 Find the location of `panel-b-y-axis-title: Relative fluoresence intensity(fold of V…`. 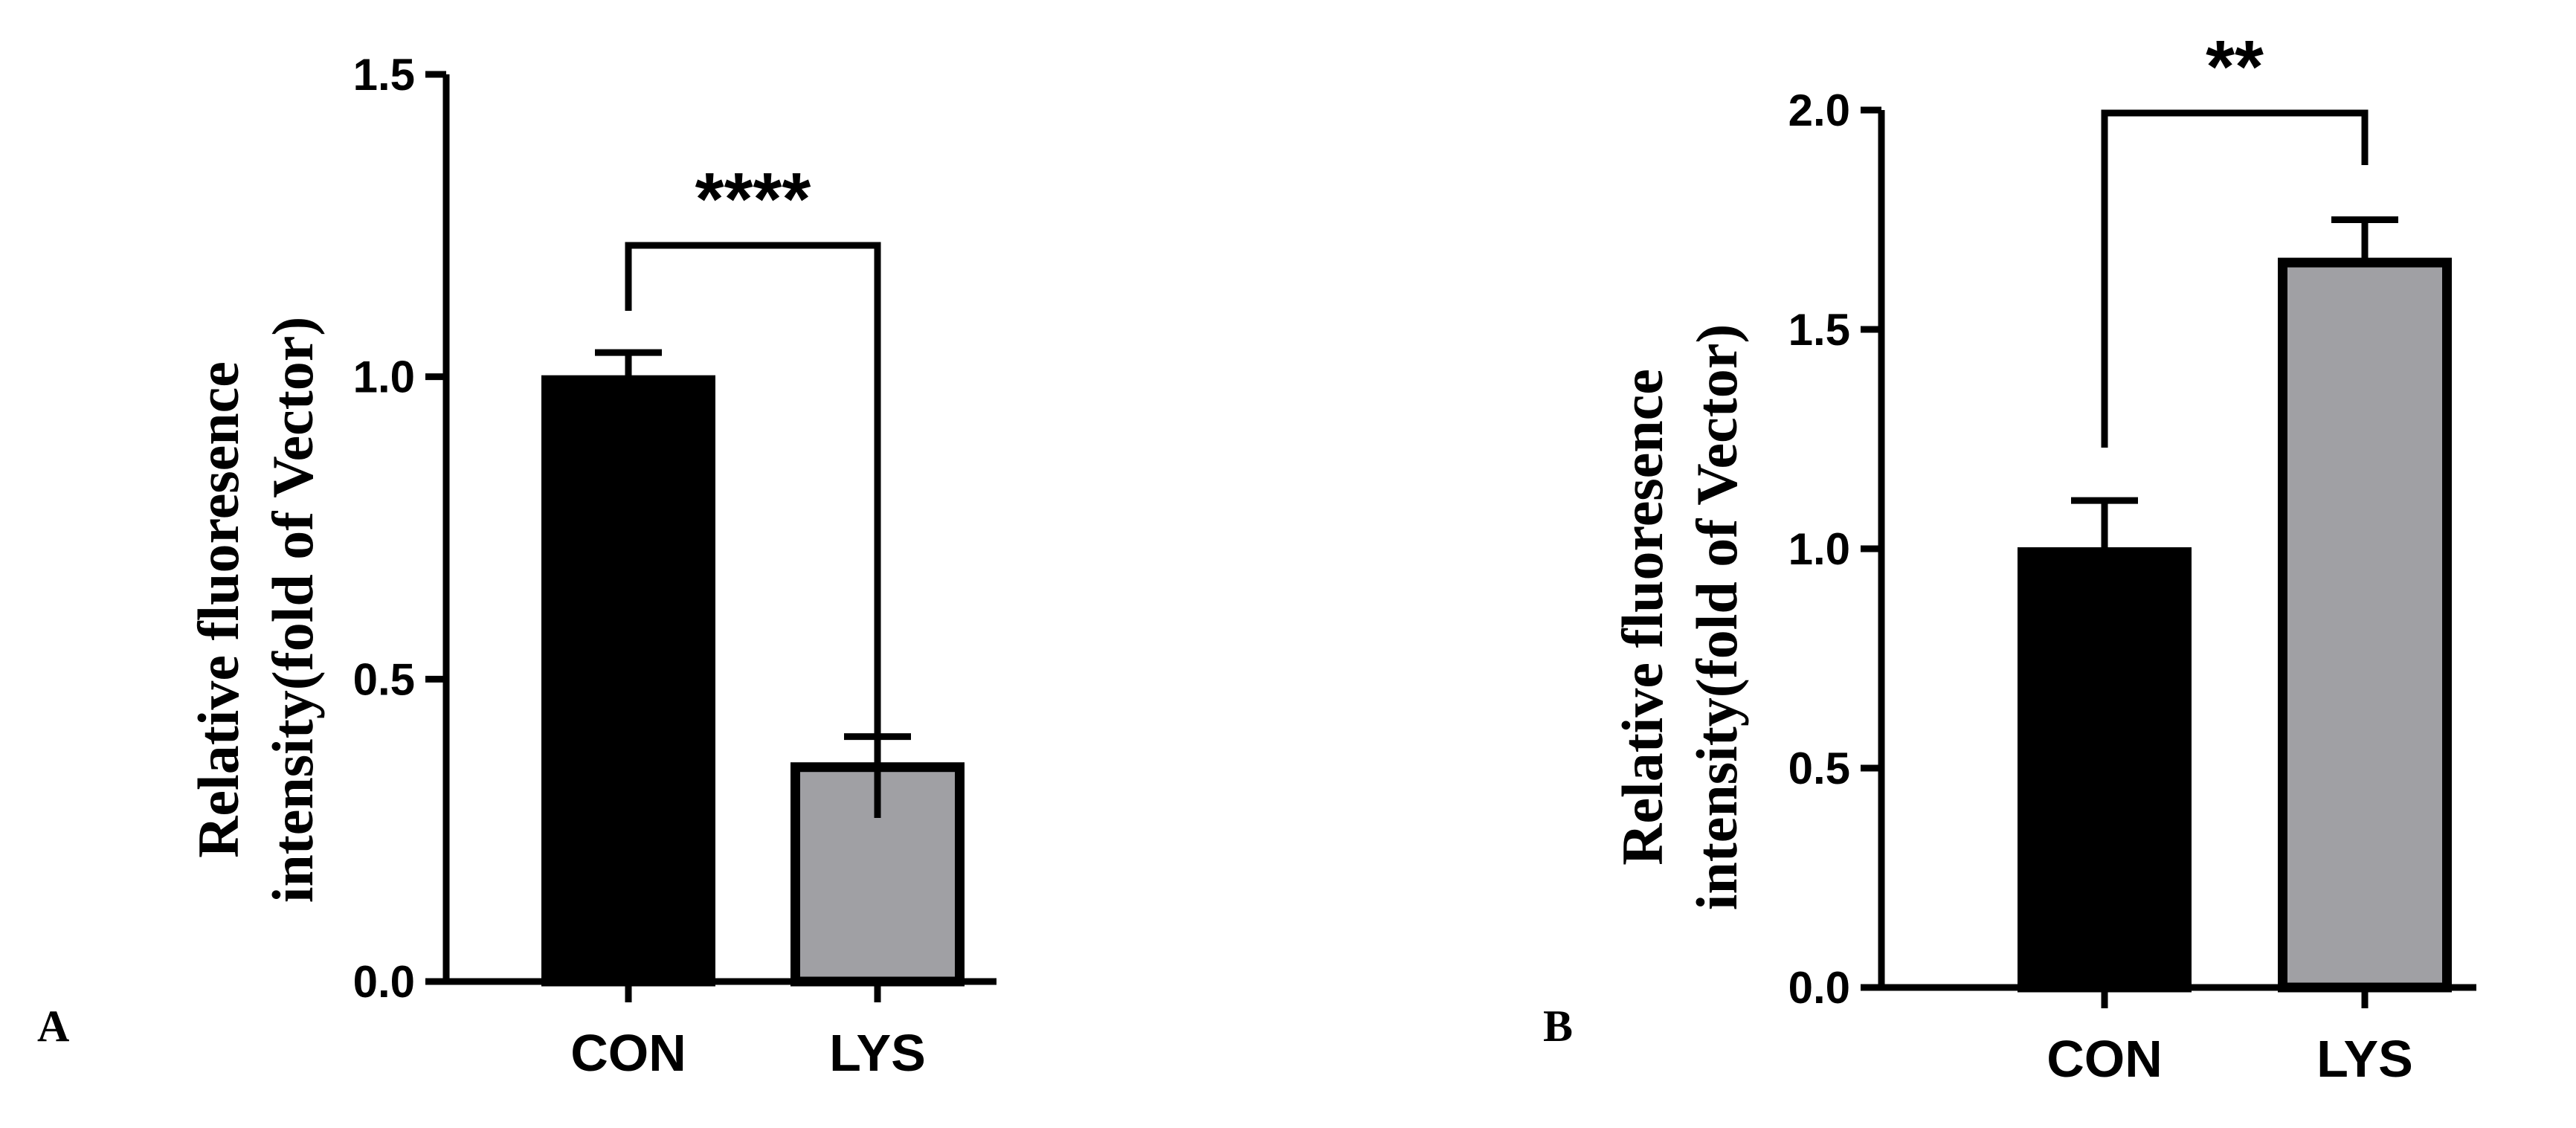

panel-b-y-axis-title: Relative fluoresence intensity(fold of V… is located at coordinates (1679, 617).